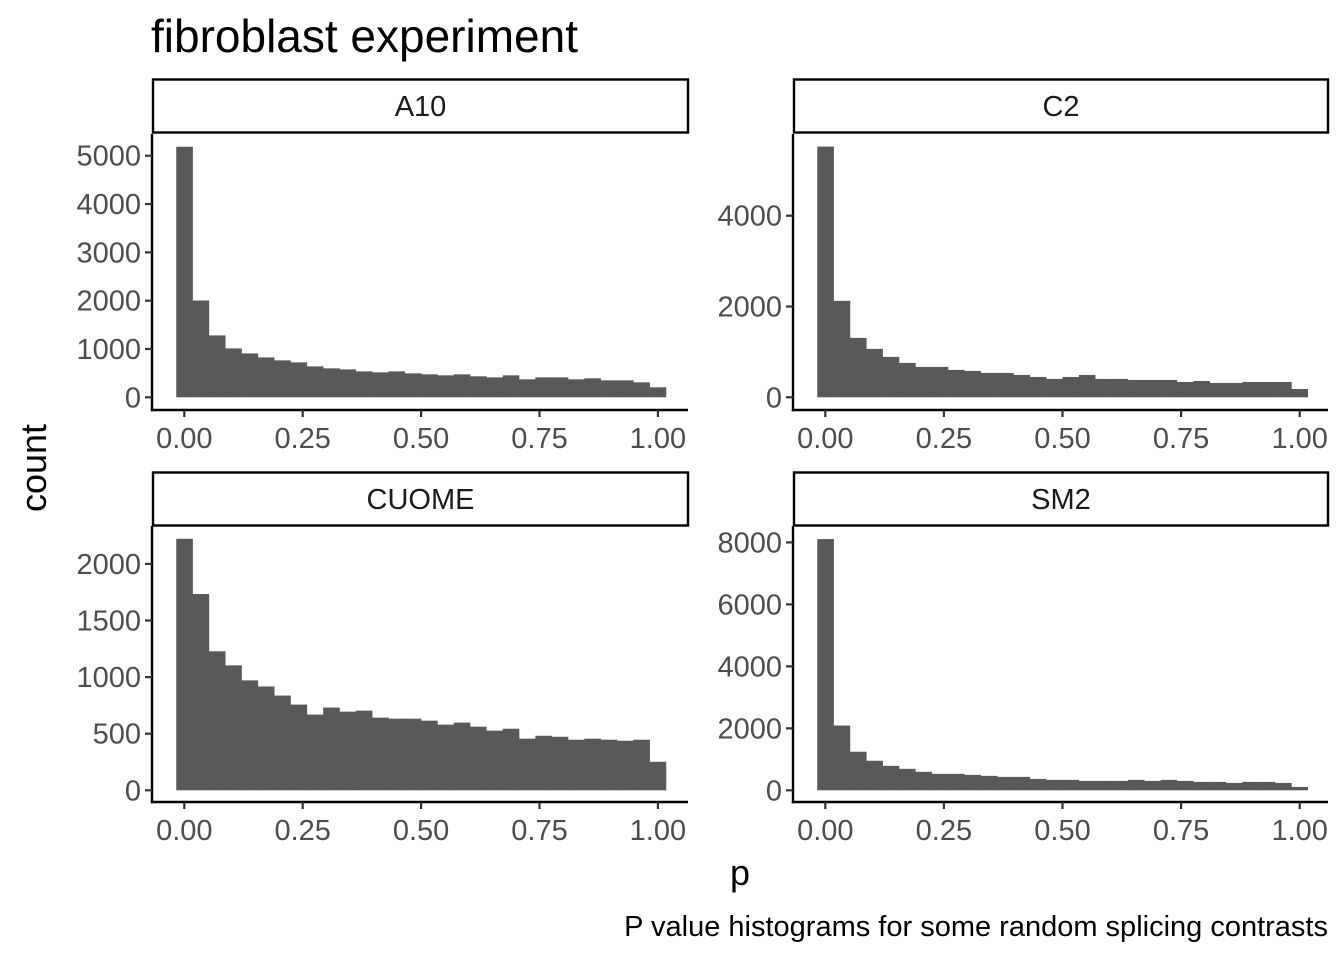  What do you see at coordinates (658, 439) in the screenshot?
I see `x-tick-label: 1.00` at bounding box center [658, 439].